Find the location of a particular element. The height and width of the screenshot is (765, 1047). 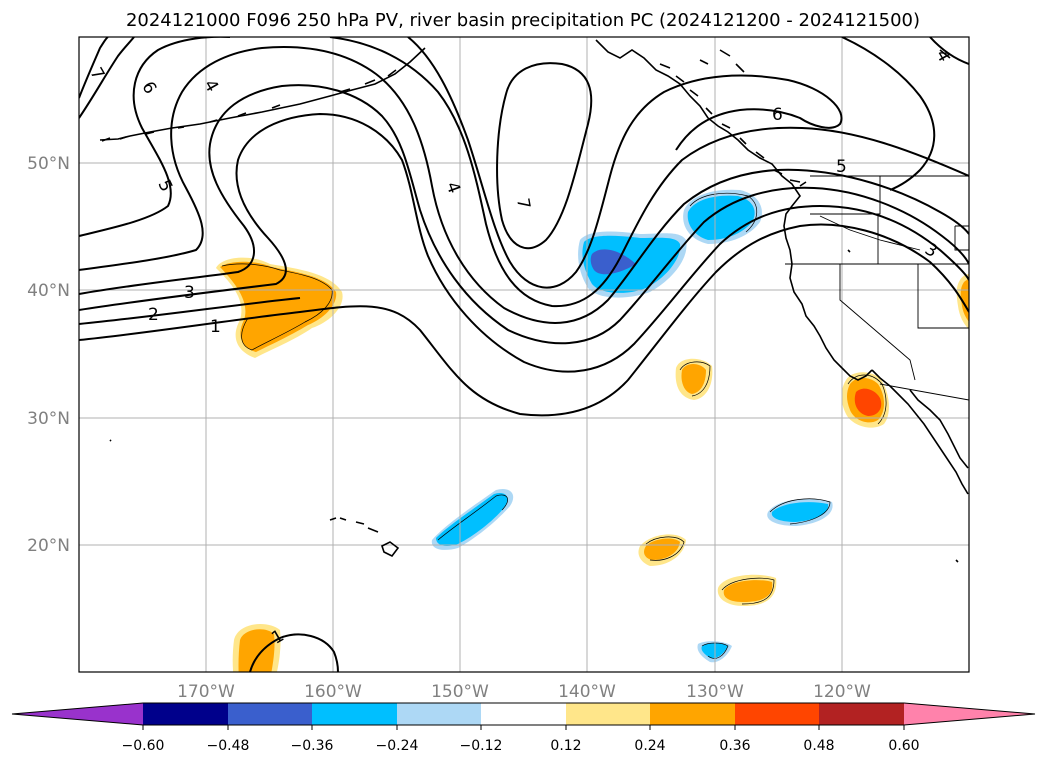

aleutian-islands is located at coordinates (262, 94).